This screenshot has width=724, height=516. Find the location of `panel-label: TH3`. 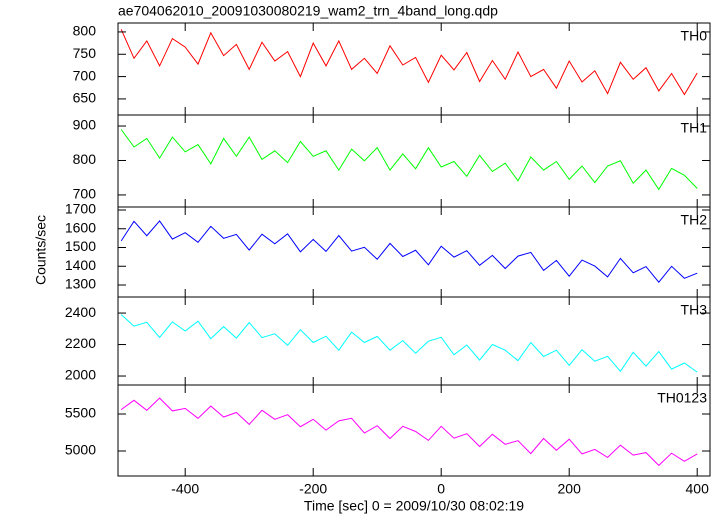

panel-label: TH3 is located at coordinates (694, 310).